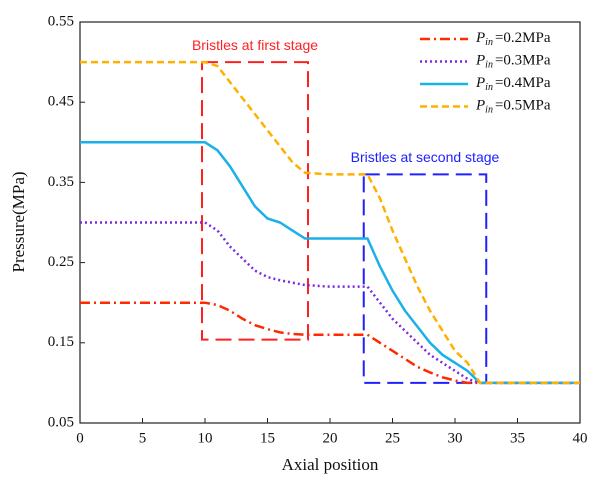 Image resolution: width=598 pixels, height=490 pixels. What do you see at coordinates (330, 464) in the screenshot?
I see `x-axis-title: Axial position` at bounding box center [330, 464].